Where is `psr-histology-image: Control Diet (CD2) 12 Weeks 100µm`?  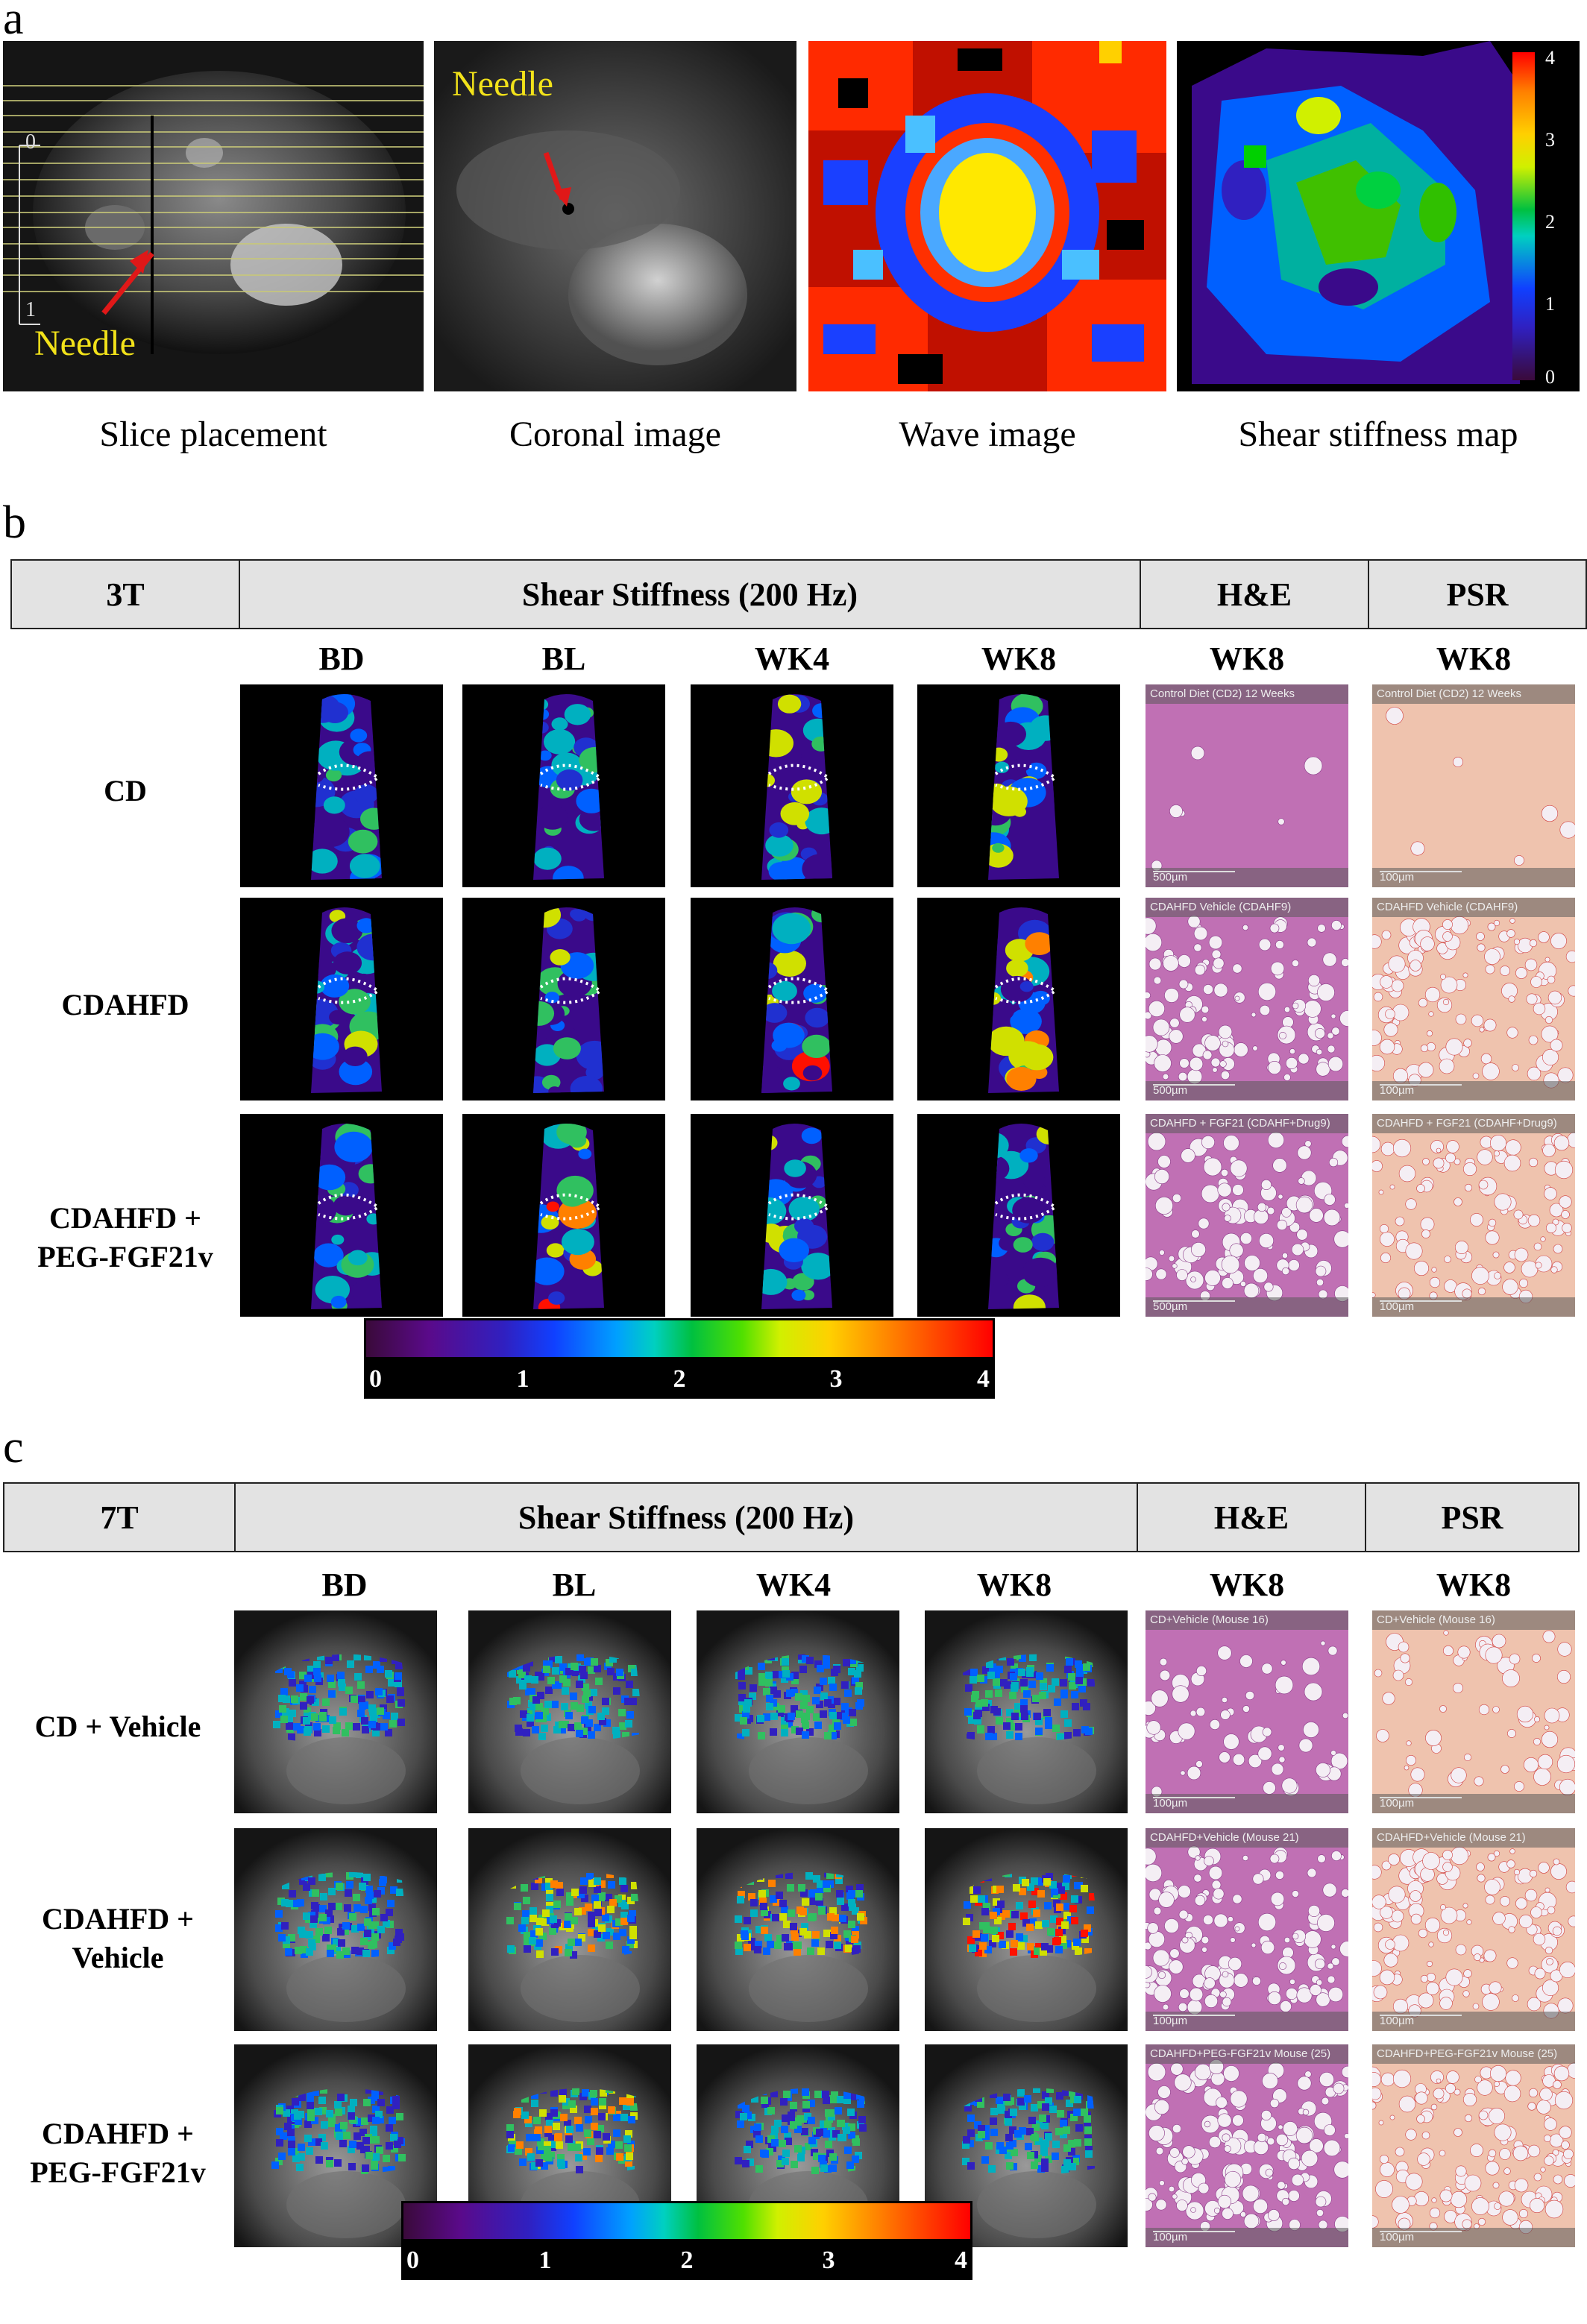 psr-histology-image: Control Diet (CD2) 12 Weeks 100µm is located at coordinates (1473, 785).